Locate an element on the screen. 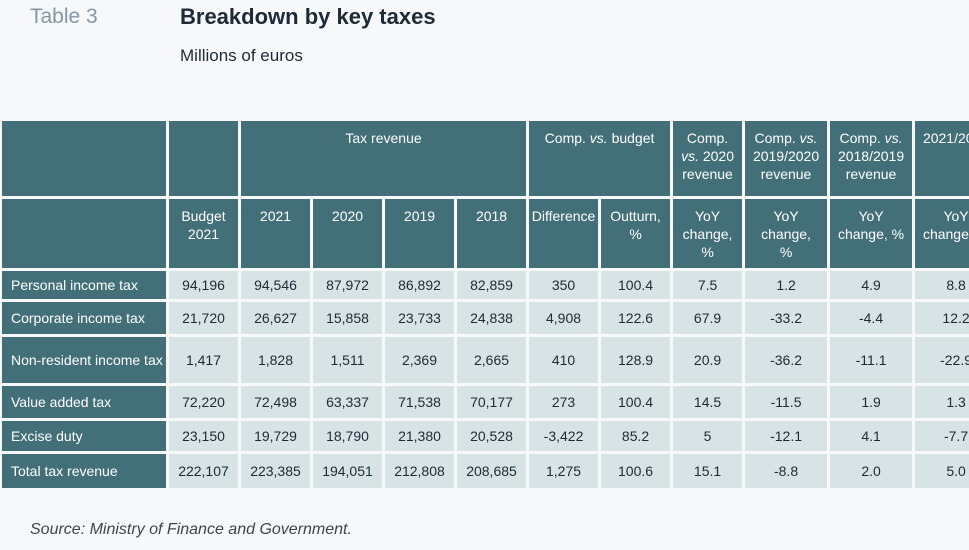 The width and height of the screenshot is (969, 550). row-label: Excise duty is located at coordinates (84, 436).